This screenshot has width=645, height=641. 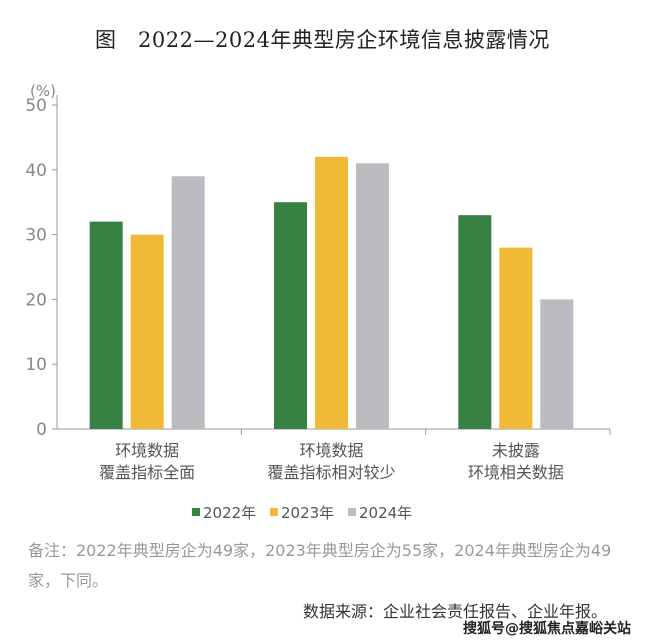 I want to click on y-tick-label: 50, so click(x=36, y=106).